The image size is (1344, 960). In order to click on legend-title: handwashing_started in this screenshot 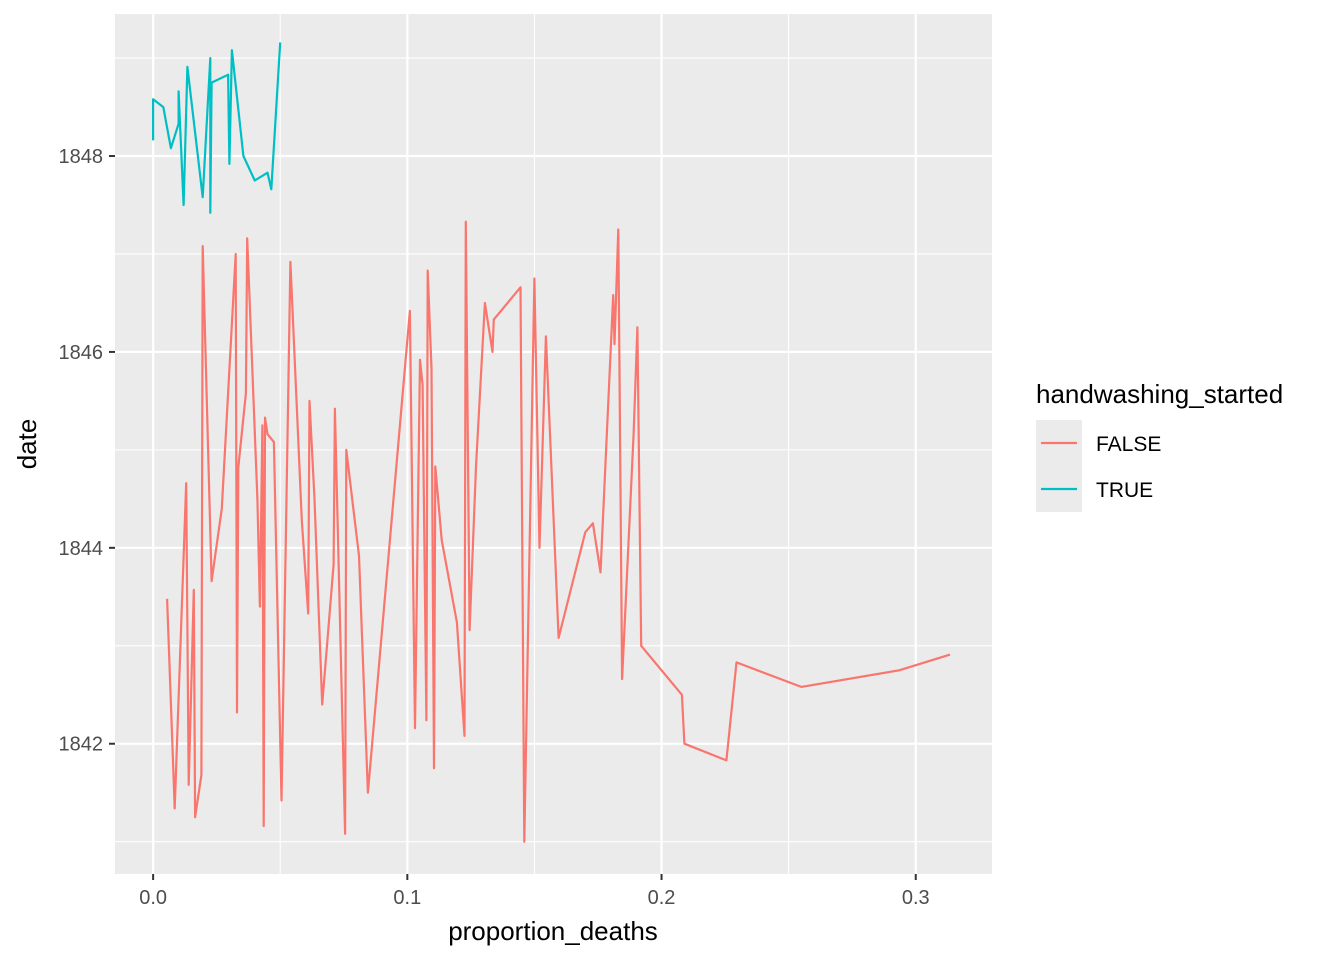, I will do `click(1159, 394)`.